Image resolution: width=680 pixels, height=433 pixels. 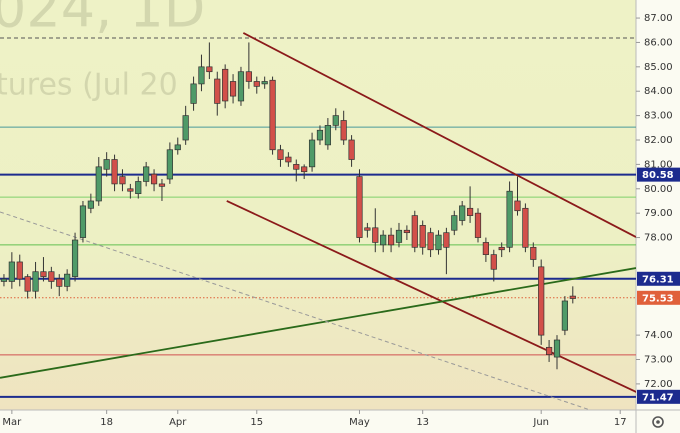 What do you see at coordinates (658, 189) in the screenshot?
I see `y-tick-label: 80.00` at bounding box center [658, 189].